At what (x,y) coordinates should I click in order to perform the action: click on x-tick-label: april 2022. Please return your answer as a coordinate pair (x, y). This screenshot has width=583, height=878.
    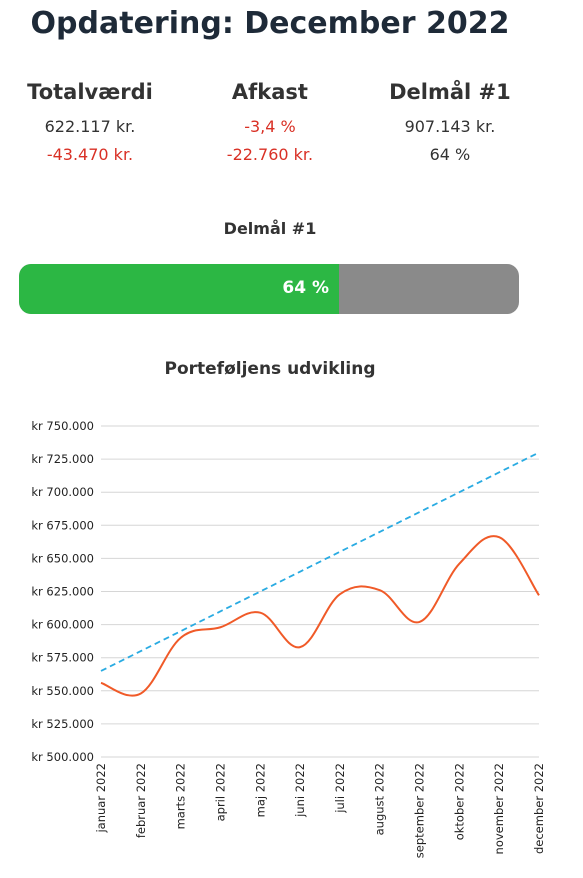
    Looking at the image, I should click on (220, 792).